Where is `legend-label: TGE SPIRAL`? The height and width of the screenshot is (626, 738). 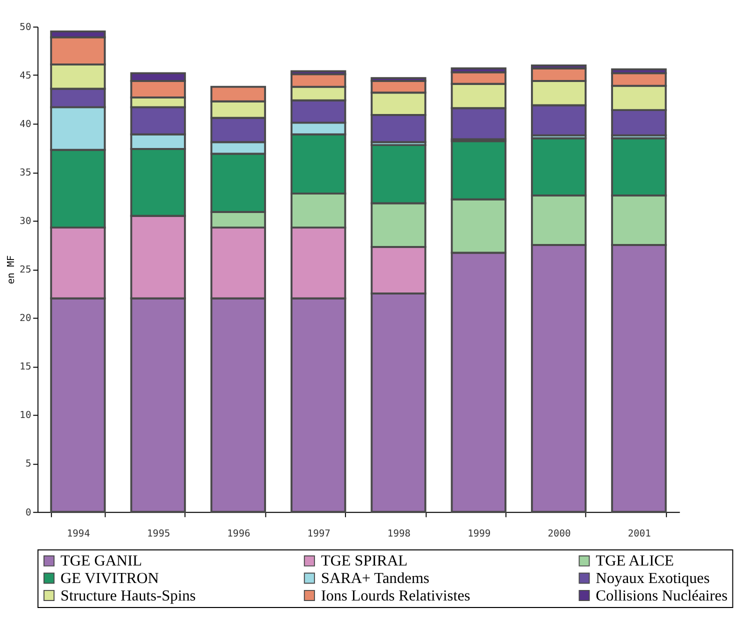 legend-label: TGE SPIRAL is located at coordinates (364, 561).